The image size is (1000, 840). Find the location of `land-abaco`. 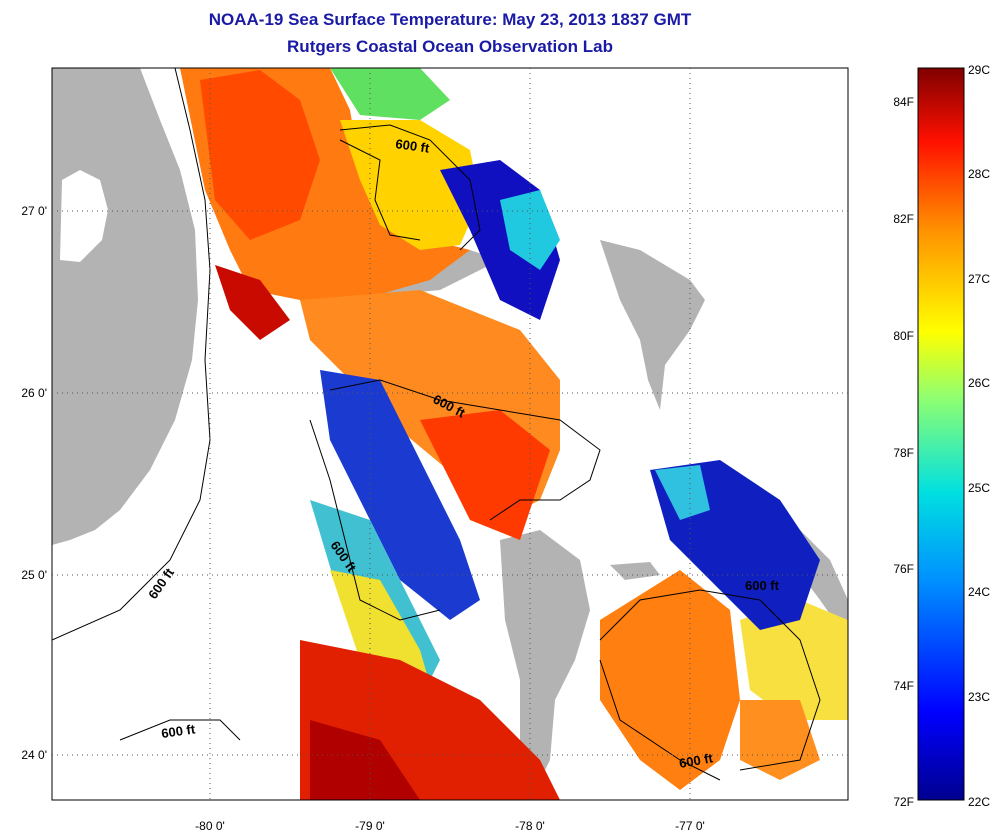

land-abaco is located at coordinates (652, 325).